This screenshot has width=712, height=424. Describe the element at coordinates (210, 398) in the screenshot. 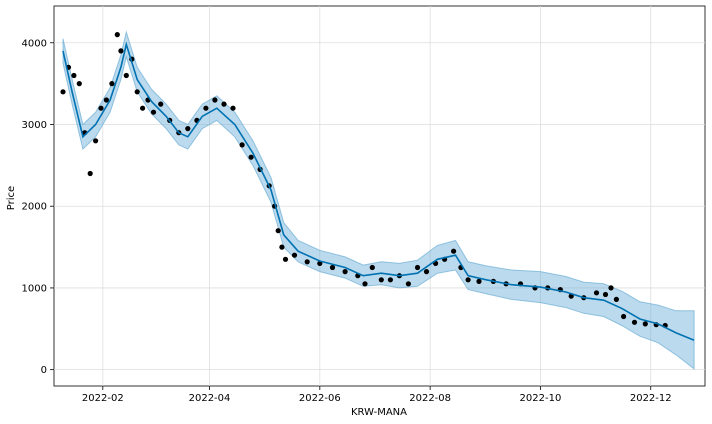

I see `x-tick-label: 2022-04` at that location.